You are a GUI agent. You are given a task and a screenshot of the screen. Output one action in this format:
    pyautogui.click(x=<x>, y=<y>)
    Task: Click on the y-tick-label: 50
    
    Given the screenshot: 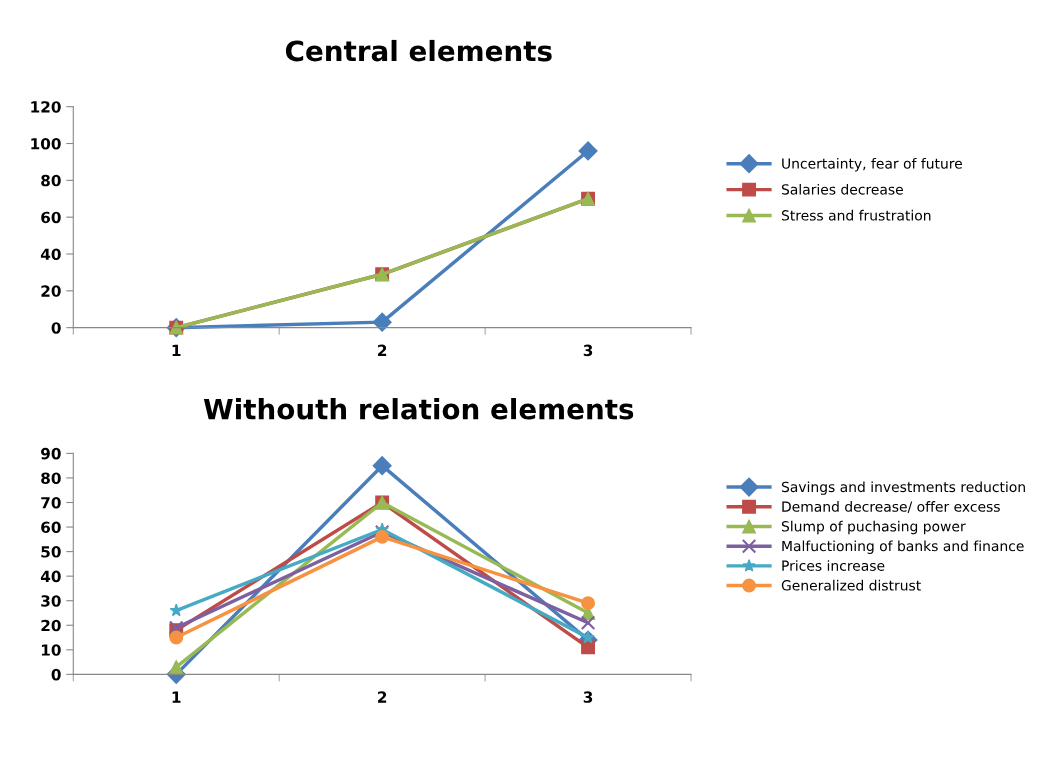 What is the action you would take?
    pyautogui.click(x=51, y=552)
    